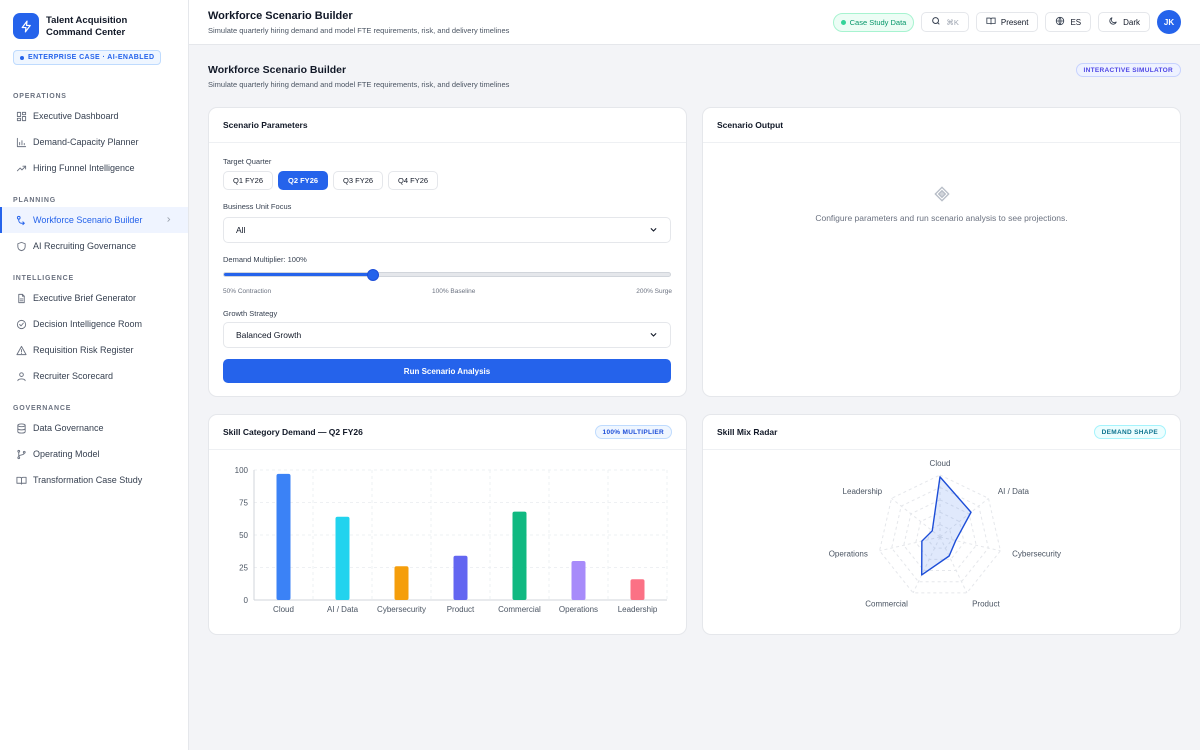 This screenshot has height=750, width=1200. What do you see at coordinates (26, 26) in the screenshot?
I see `lightning-icon` at bounding box center [26, 26].